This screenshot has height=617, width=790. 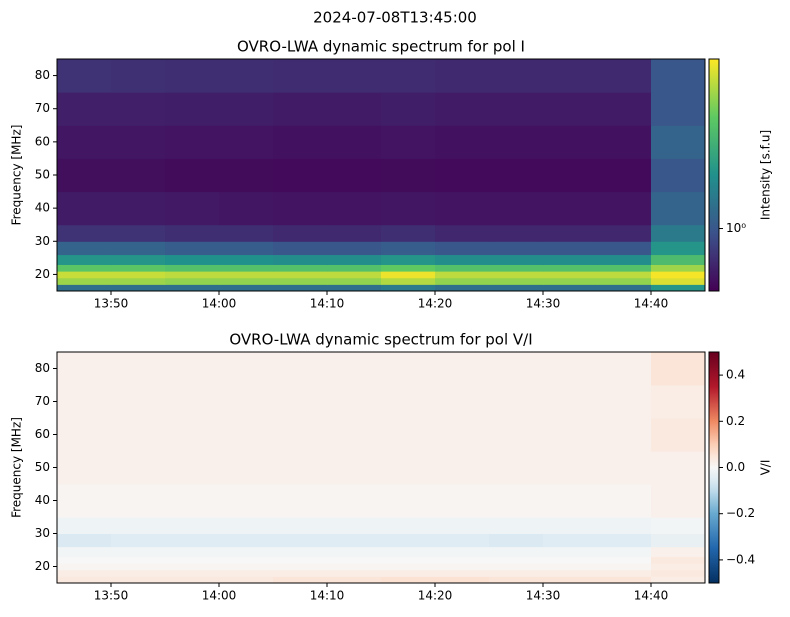 What do you see at coordinates (380, 340) in the screenshot?
I see `panel-title: OVRO-LWA dynamic spectrum for pol V/I` at bounding box center [380, 340].